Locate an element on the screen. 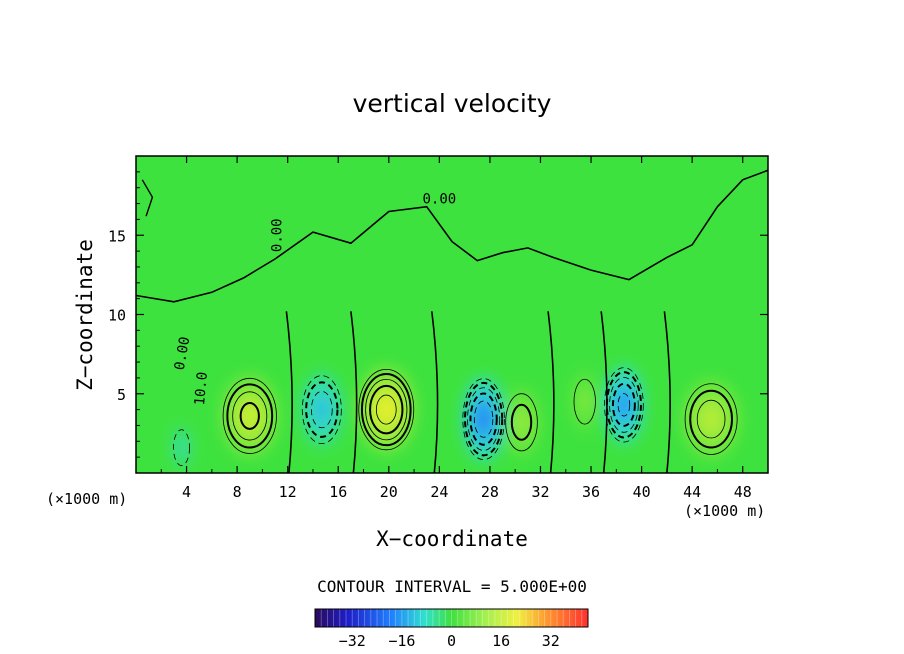 The image size is (904, 654). colorbar-gradient is located at coordinates (451, 618).